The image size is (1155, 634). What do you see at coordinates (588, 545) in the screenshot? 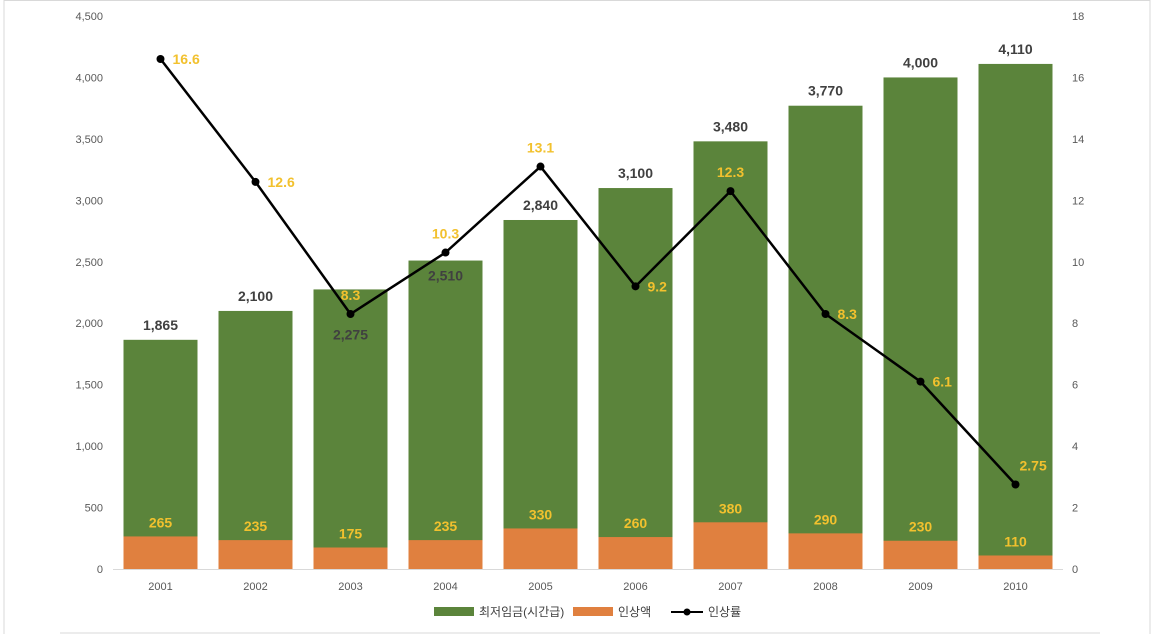
I see `increase-bars` at bounding box center [588, 545].